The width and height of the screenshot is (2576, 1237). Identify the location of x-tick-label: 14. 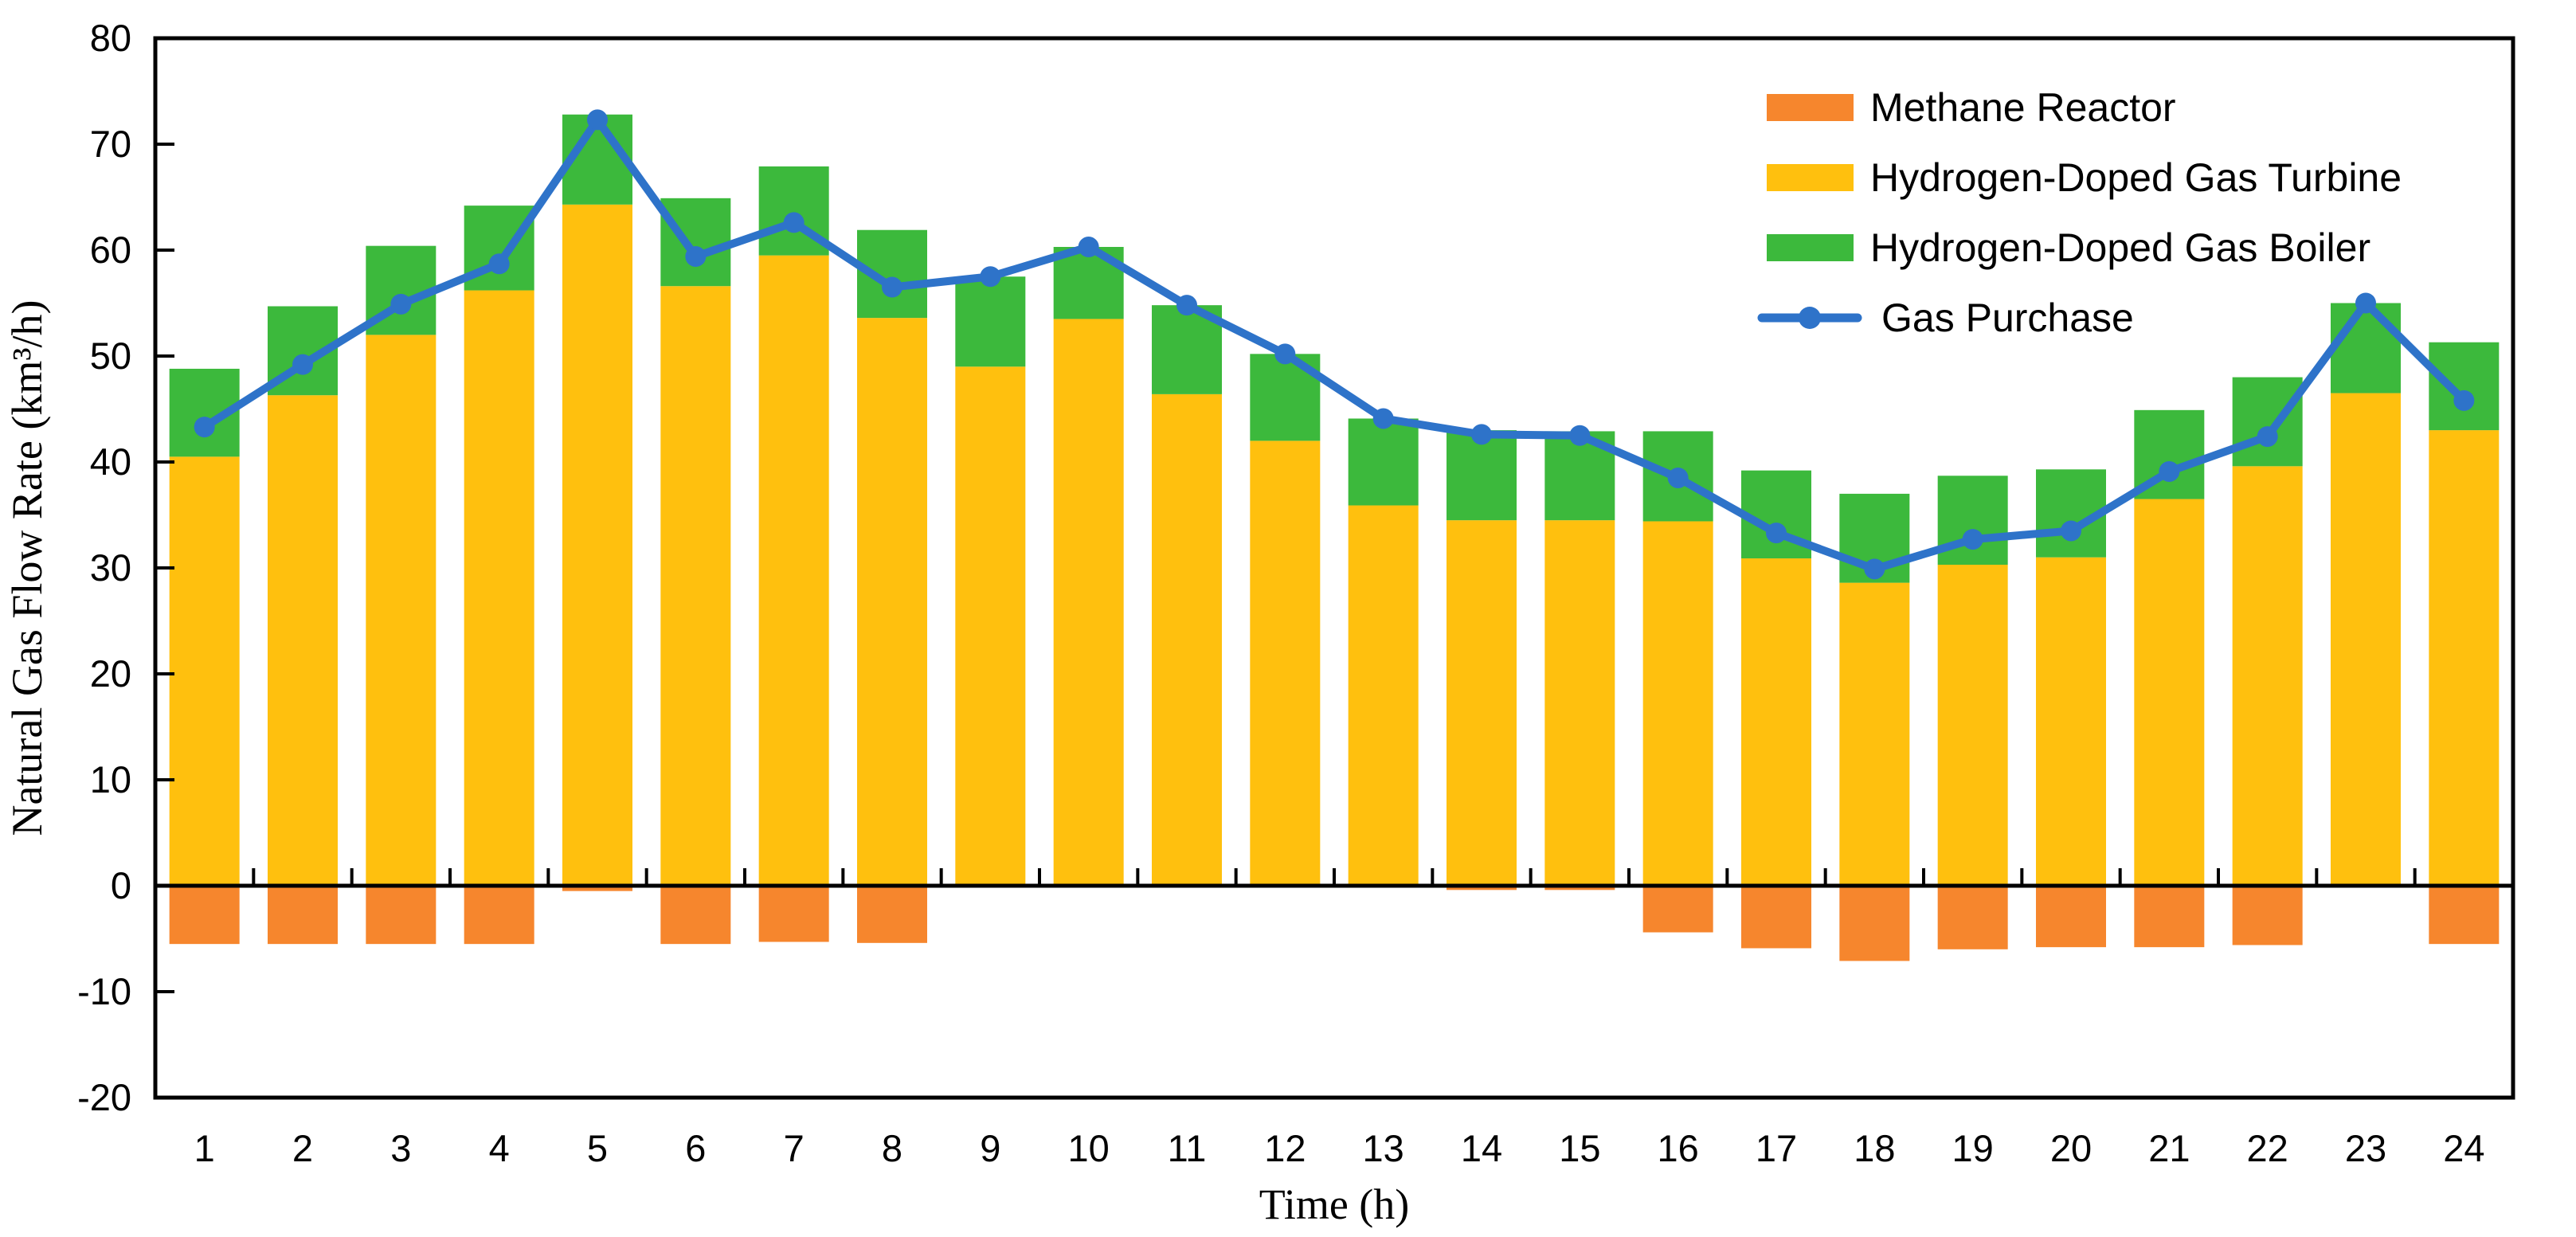
(1481, 1148).